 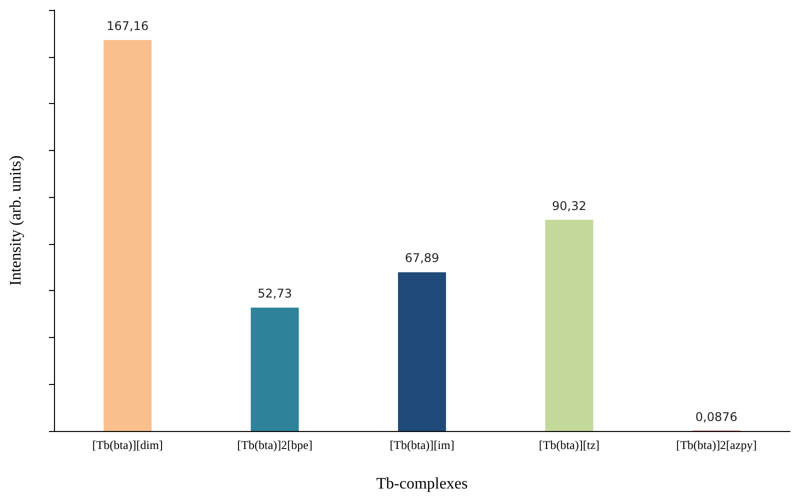 What do you see at coordinates (274, 445) in the screenshot?
I see `x-tick-label: [Tb(bta)]2[bpe]` at bounding box center [274, 445].